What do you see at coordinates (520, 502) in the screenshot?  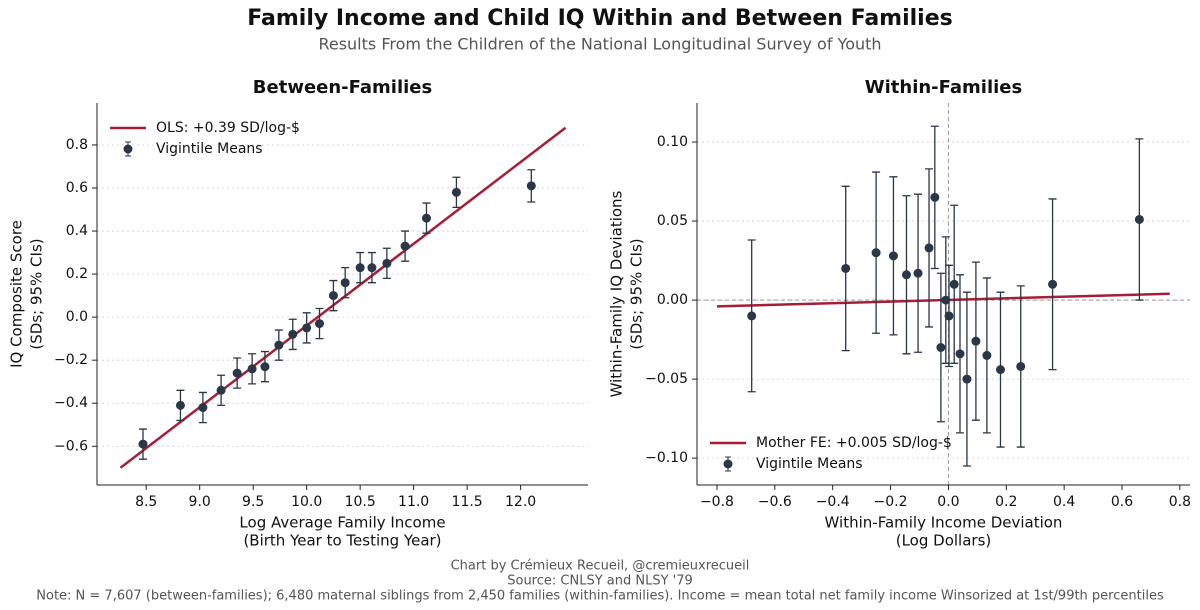 I see `x-tick-label: 12.0` at bounding box center [520, 502].